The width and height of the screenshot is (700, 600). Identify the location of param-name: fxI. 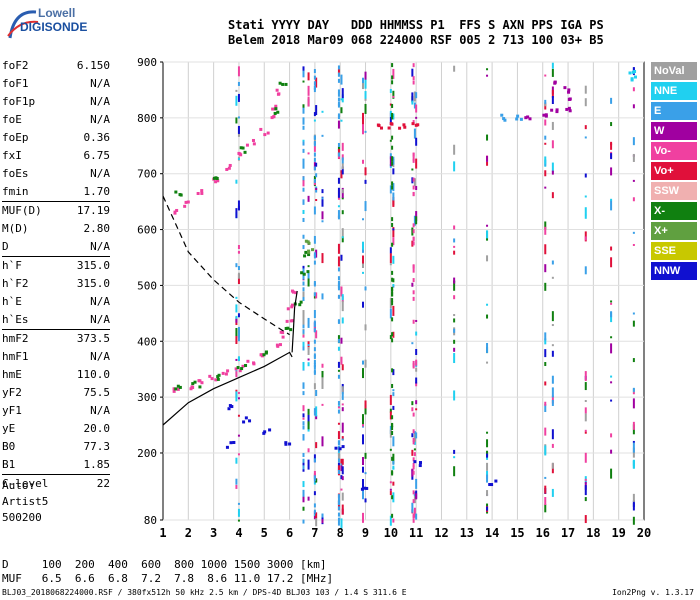
(12, 155).